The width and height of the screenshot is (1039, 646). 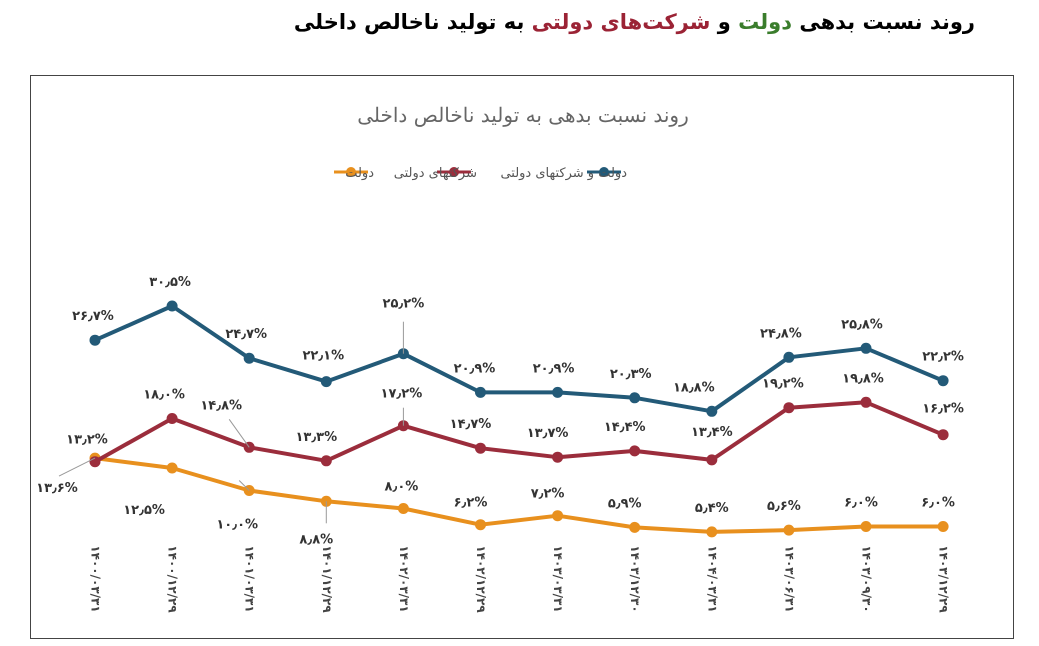 What do you see at coordinates (316, 437) in the screenshot?
I see `data-label-soe: ۱۳٫۳%` at bounding box center [316, 437].